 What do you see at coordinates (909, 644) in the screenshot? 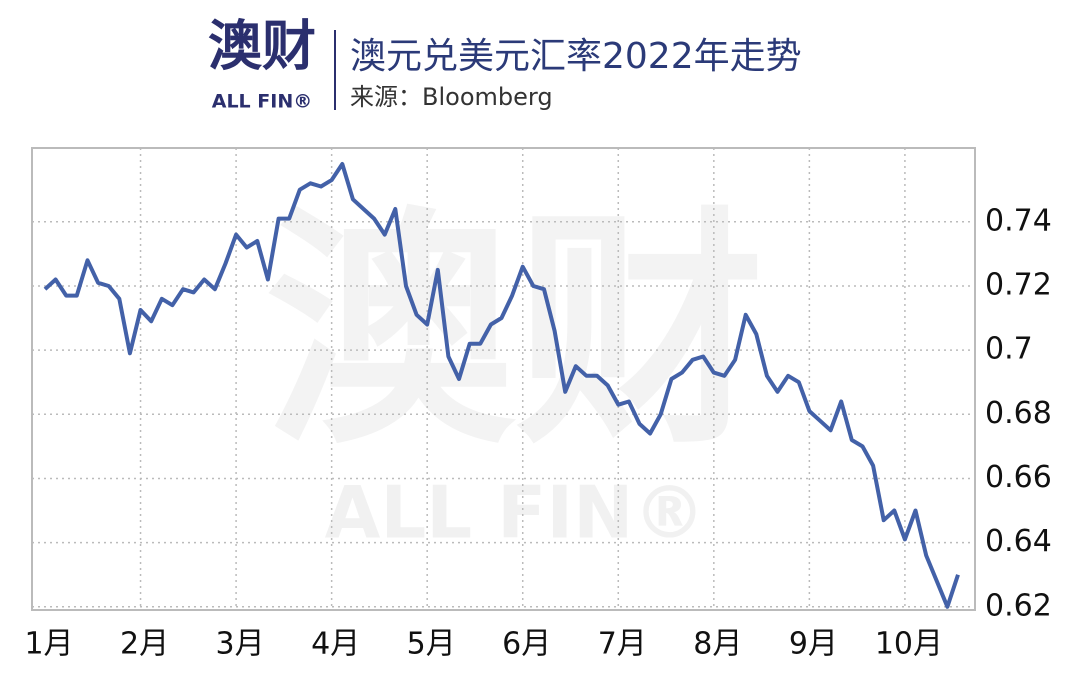
I see `x-tick-label: 10月` at bounding box center [909, 644].